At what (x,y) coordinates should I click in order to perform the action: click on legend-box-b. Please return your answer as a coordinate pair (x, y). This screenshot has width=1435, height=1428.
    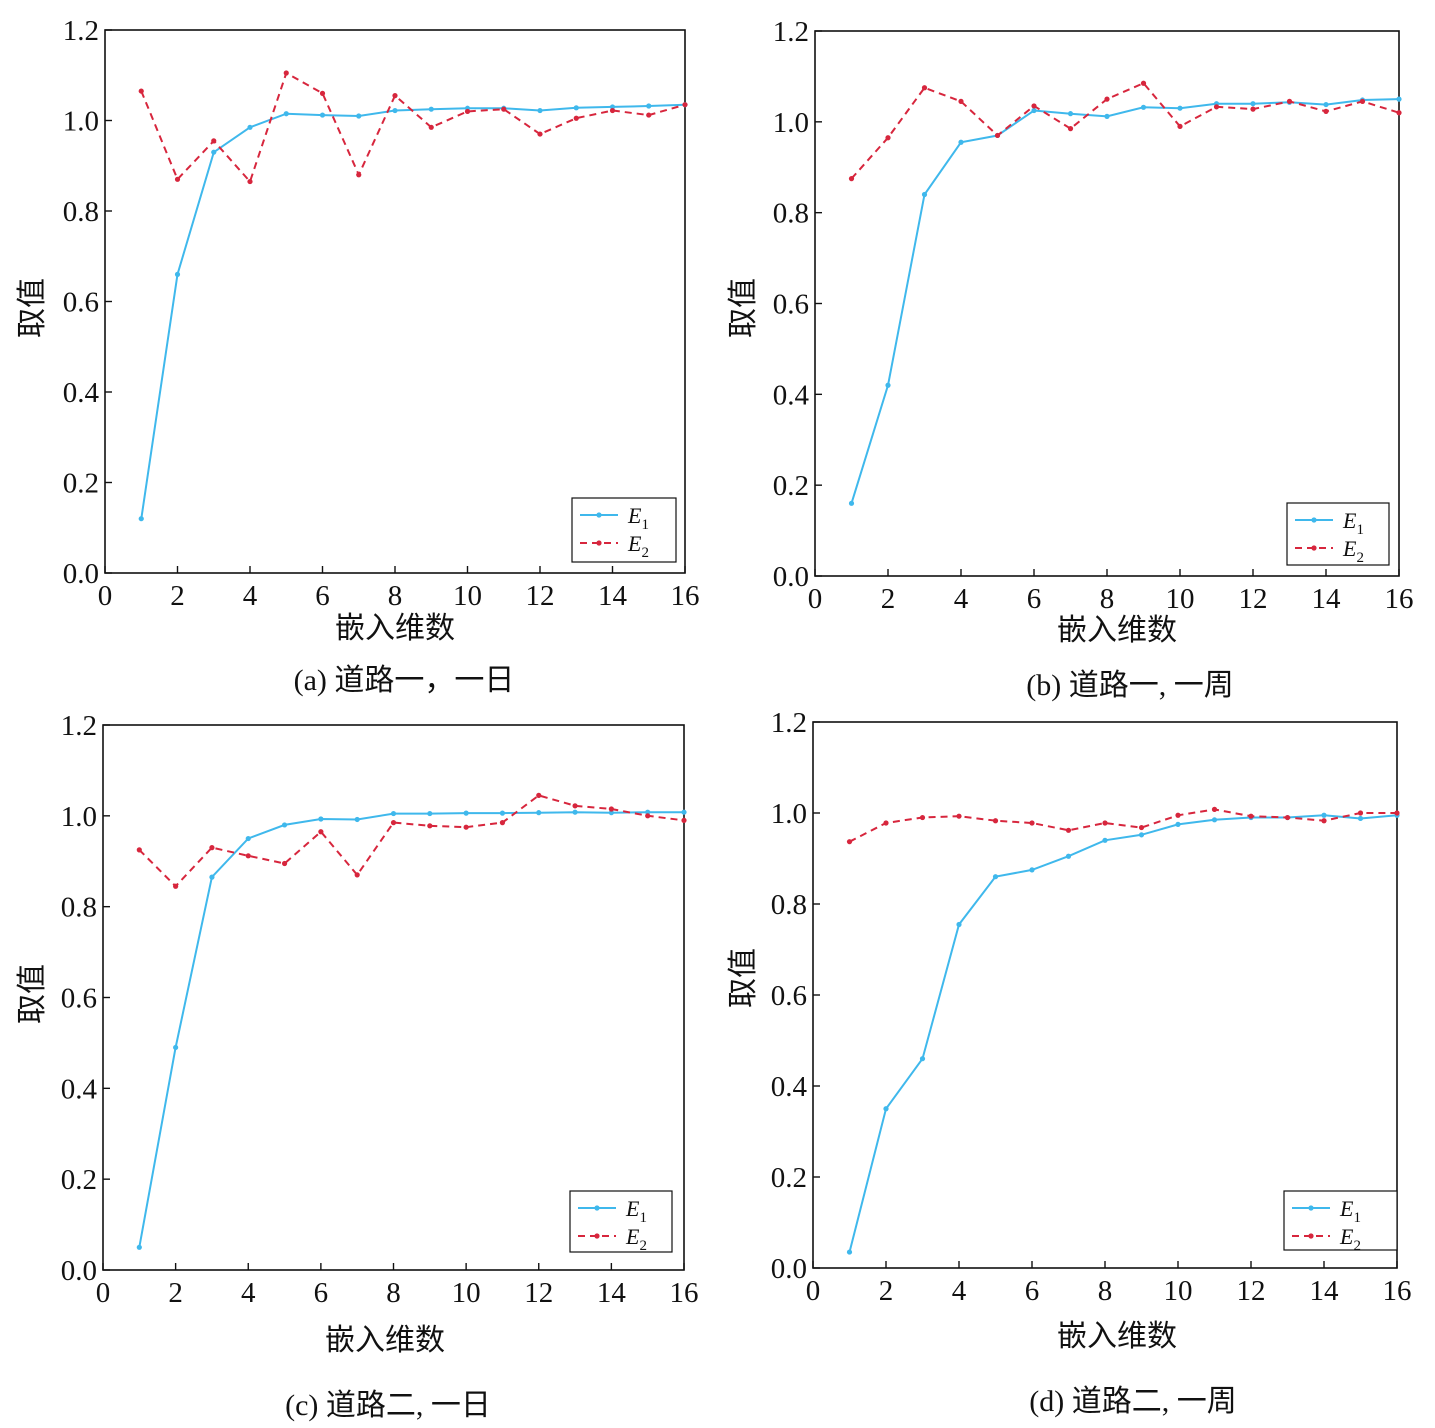
    Looking at the image, I should click on (1338, 534).